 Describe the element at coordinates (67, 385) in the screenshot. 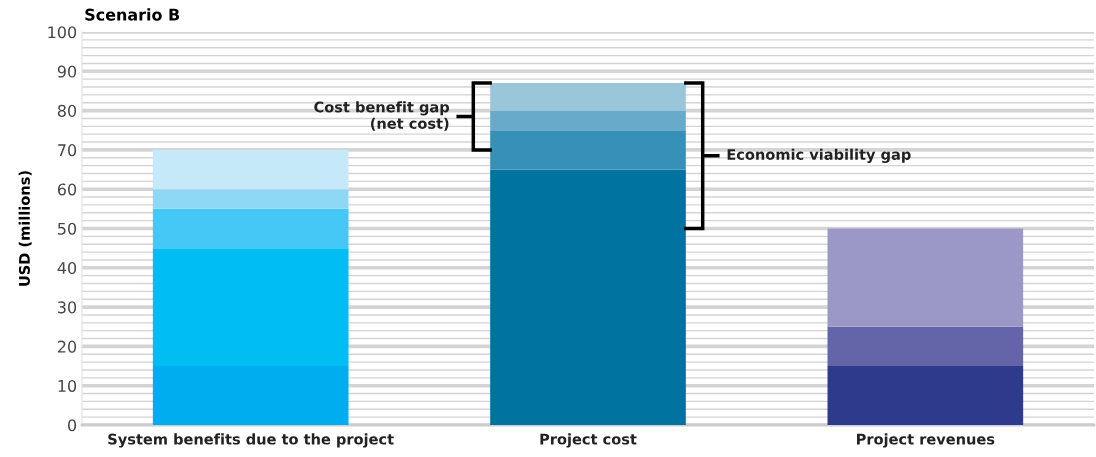

I see `y-tick-label: 10` at that location.